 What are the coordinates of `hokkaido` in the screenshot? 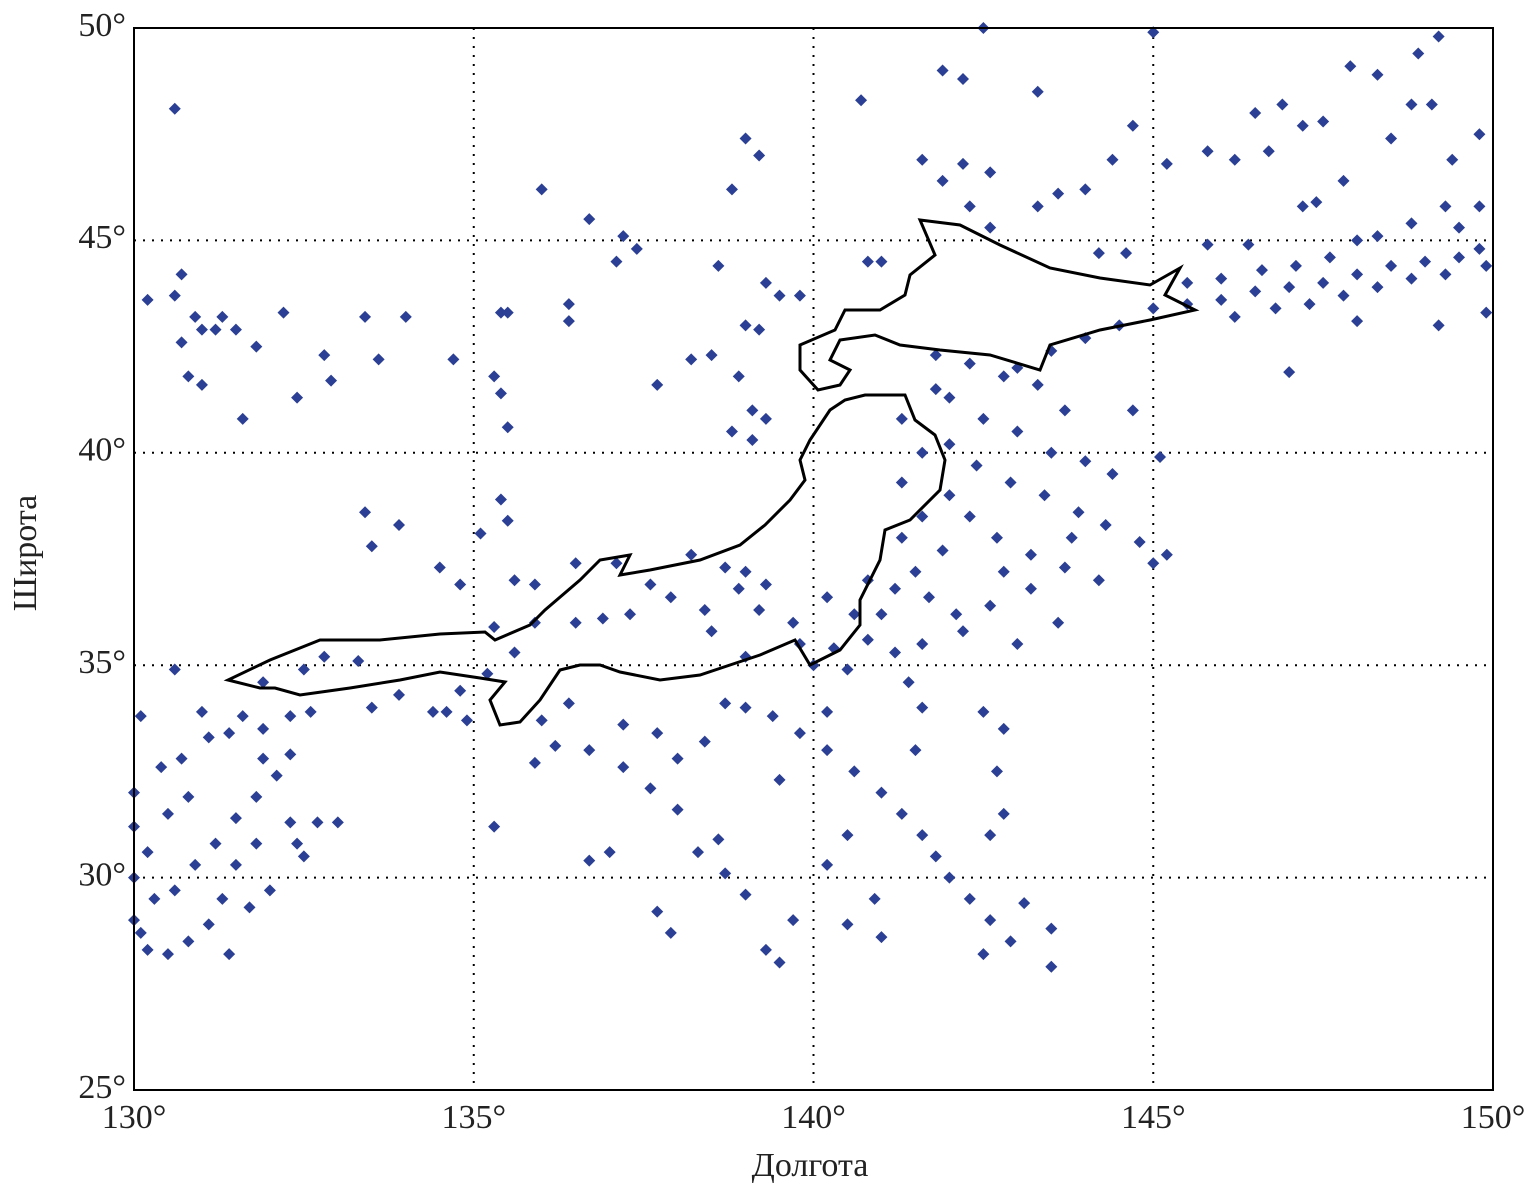 It's located at (999, 305).